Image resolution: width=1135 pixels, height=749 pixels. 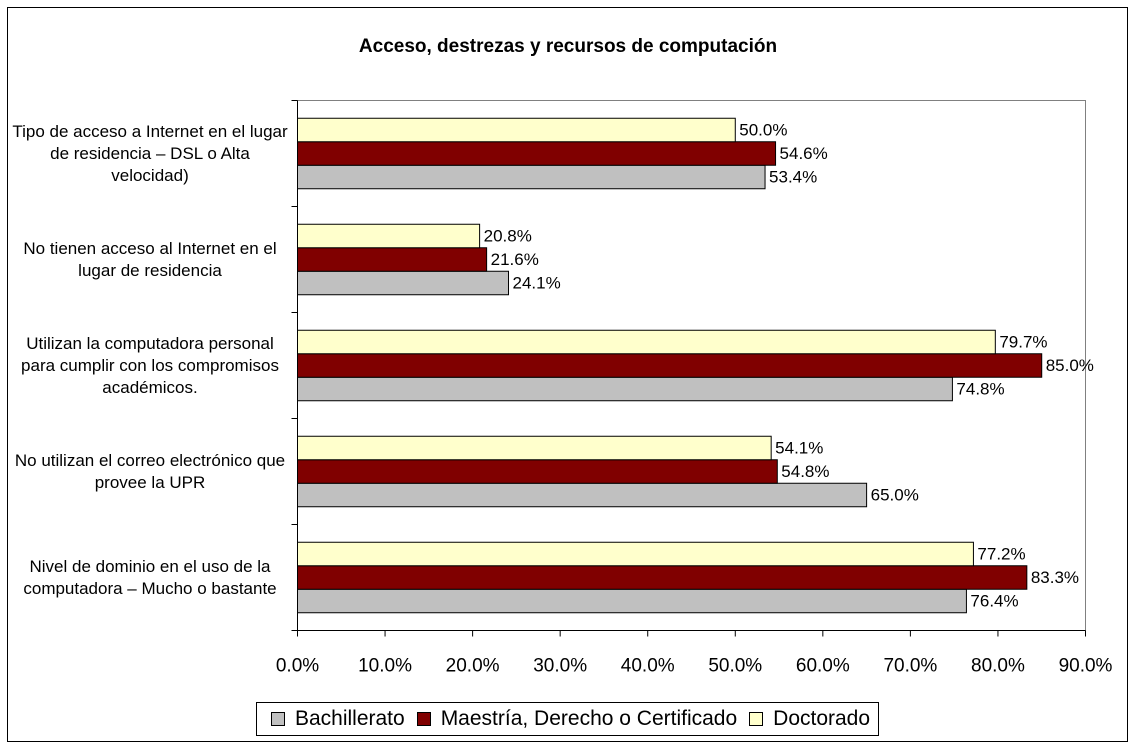 I want to click on x-tick-label: 10.0%, so click(x=385, y=666).